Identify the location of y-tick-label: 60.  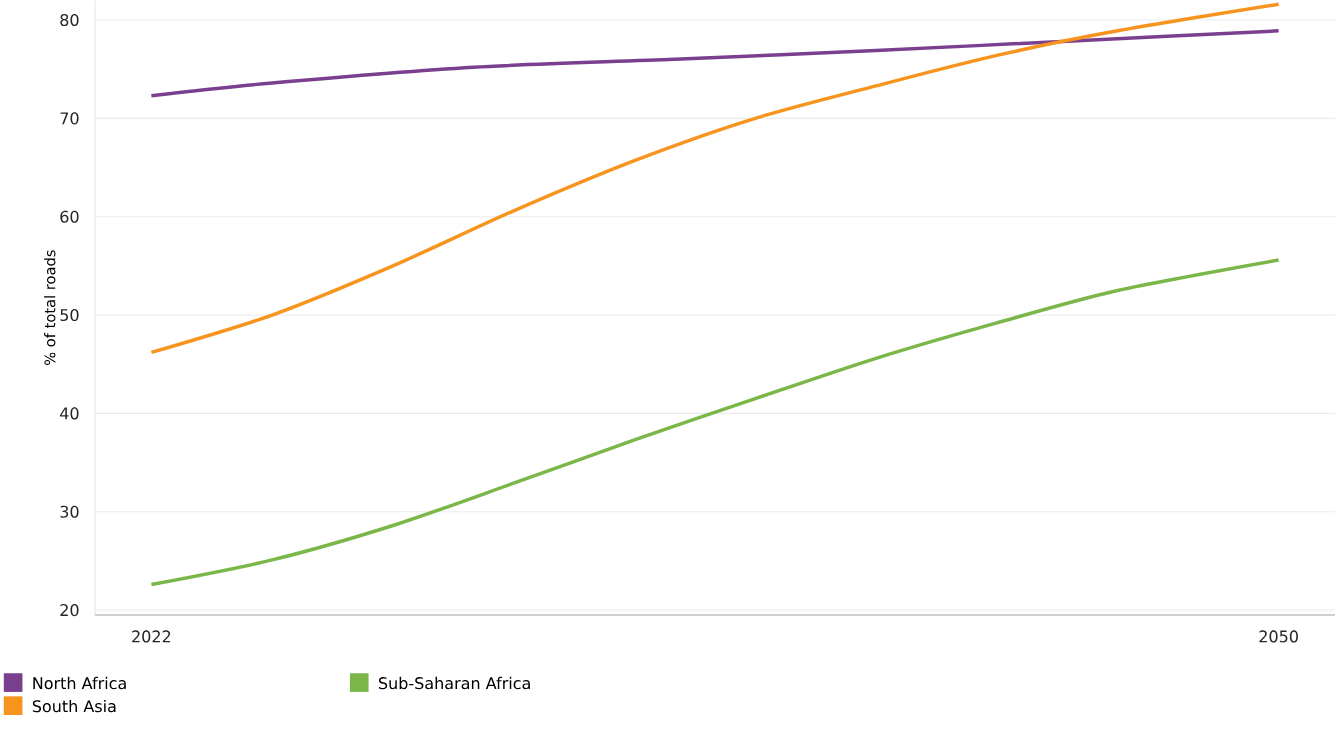
(69, 216).